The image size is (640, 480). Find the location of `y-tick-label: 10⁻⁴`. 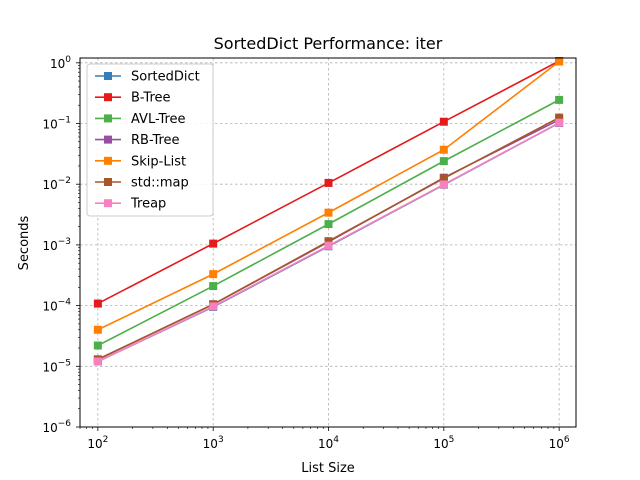

y-tick-label: 10⁻⁴ is located at coordinates (56, 306).